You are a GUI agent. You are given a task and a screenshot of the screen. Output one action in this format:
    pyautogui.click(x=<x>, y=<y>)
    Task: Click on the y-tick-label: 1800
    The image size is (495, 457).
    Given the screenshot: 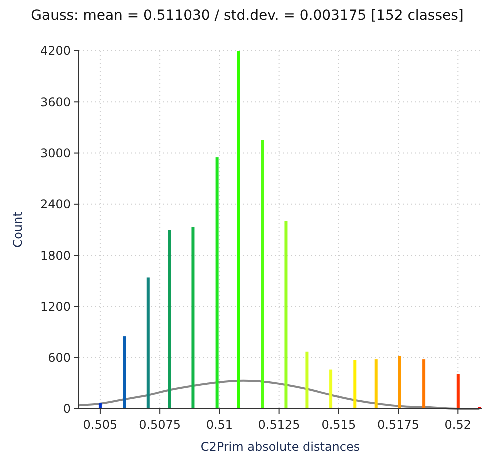 What is the action you would take?
    pyautogui.click(x=55, y=255)
    